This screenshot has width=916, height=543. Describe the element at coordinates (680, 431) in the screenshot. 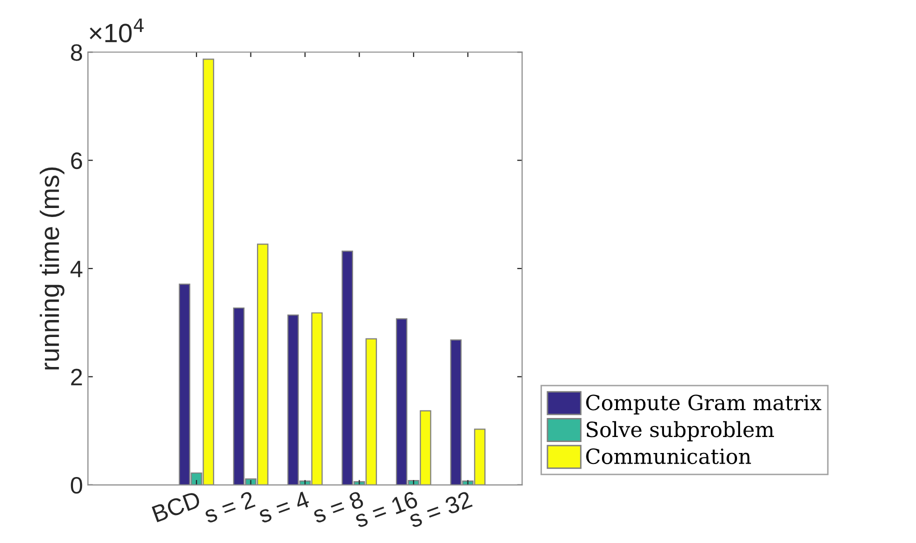

I see `legend-label: Solve subproblem` at that location.